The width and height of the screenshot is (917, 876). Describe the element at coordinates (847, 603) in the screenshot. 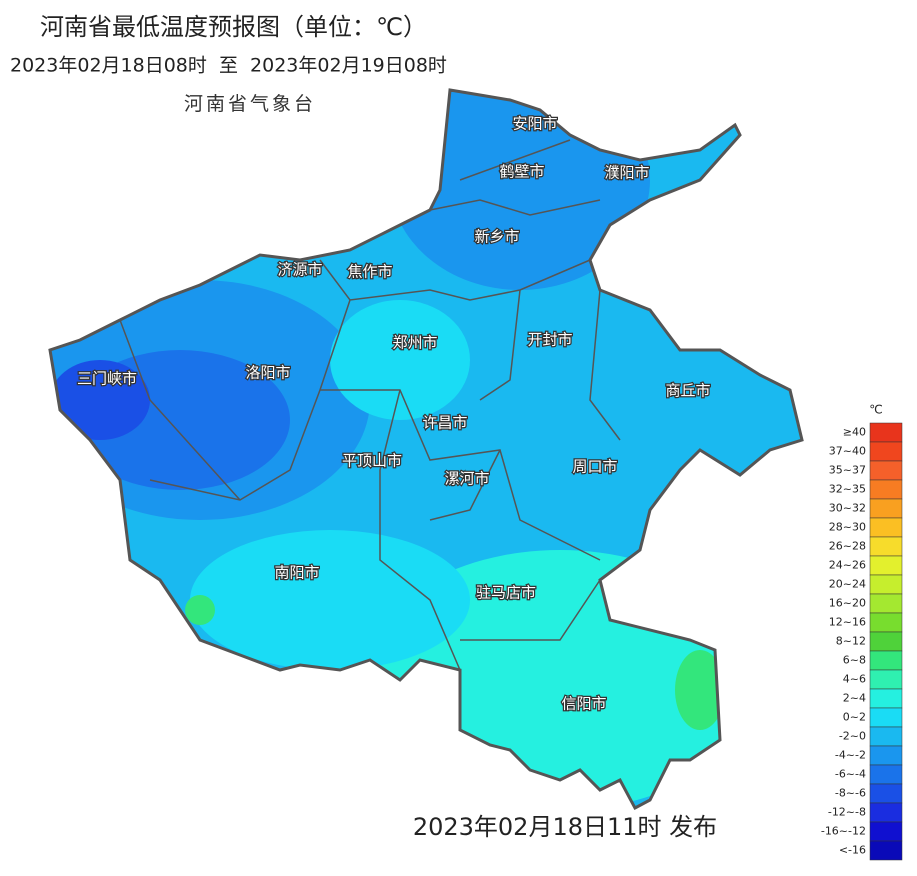

I see `legend-label: 16~20` at that location.